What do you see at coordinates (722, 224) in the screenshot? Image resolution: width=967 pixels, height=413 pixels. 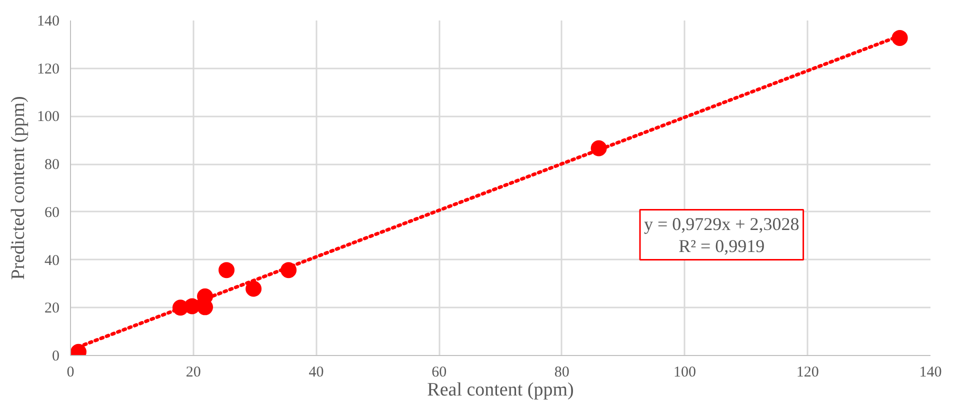 I see `annotation: y = 0,9729x + 2,3028` at bounding box center [722, 224].